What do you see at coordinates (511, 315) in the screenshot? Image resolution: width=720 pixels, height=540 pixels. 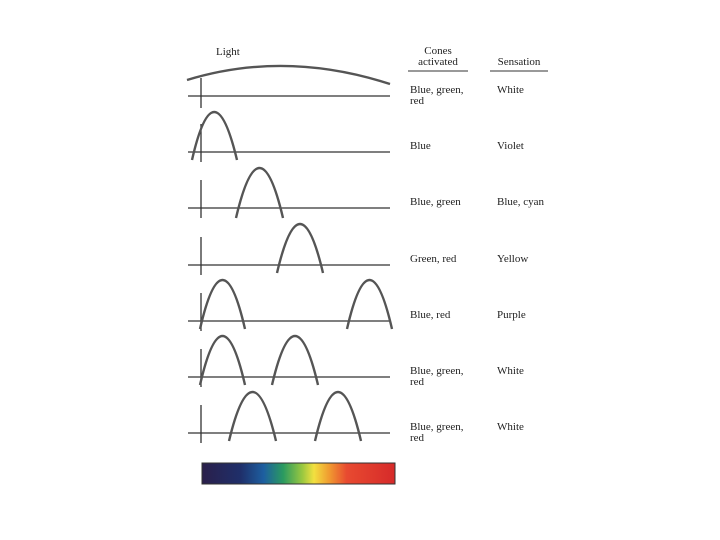 I see `sensation-text: Purple` at bounding box center [511, 315].